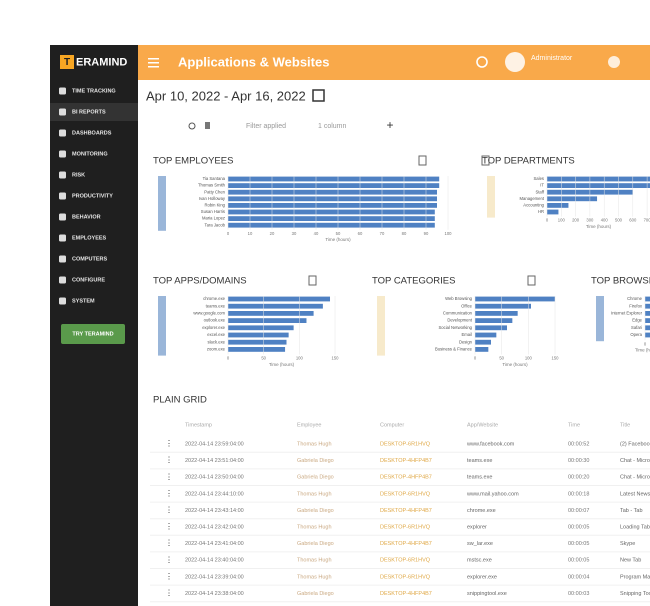 The width and height of the screenshot is (650, 606). Describe the element at coordinates (631, 511) in the screenshot. I see `cell: Tab - Tab` at that location.